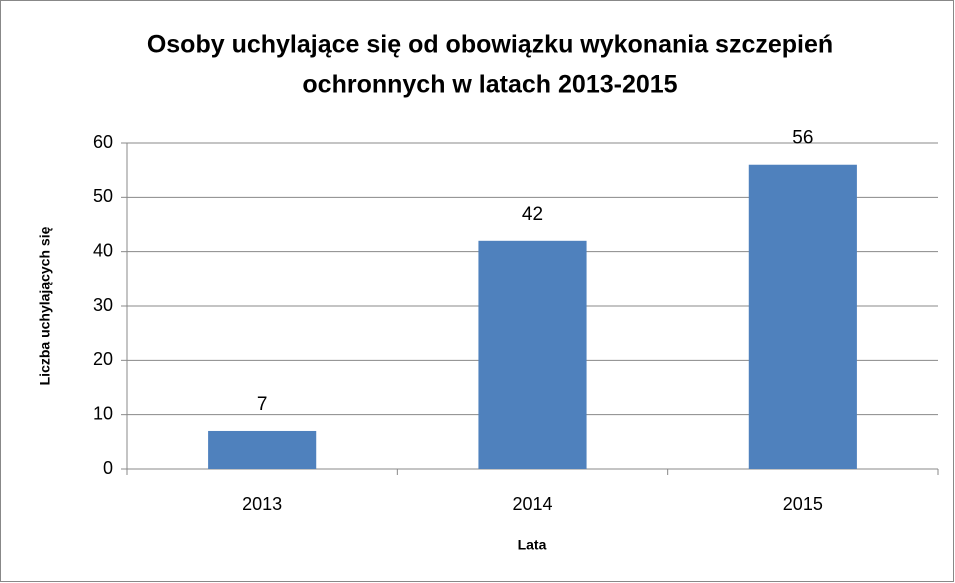  I want to click on y-tick-label: 40, so click(103, 250).